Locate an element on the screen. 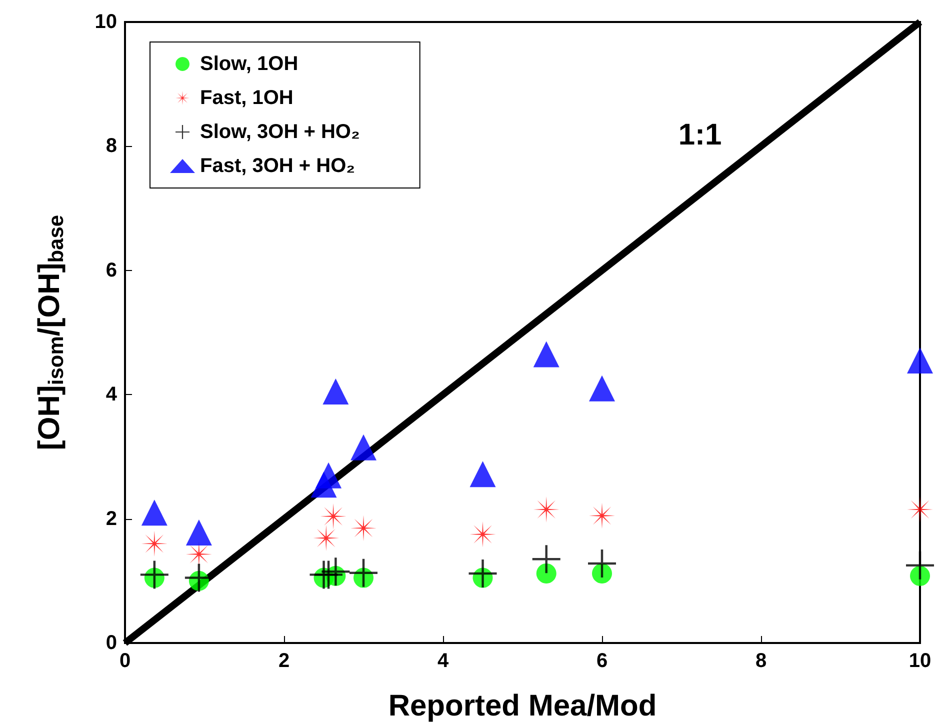 This screenshot has height=728, width=938. x-tick-label: 4 is located at coordinates (443, 661).